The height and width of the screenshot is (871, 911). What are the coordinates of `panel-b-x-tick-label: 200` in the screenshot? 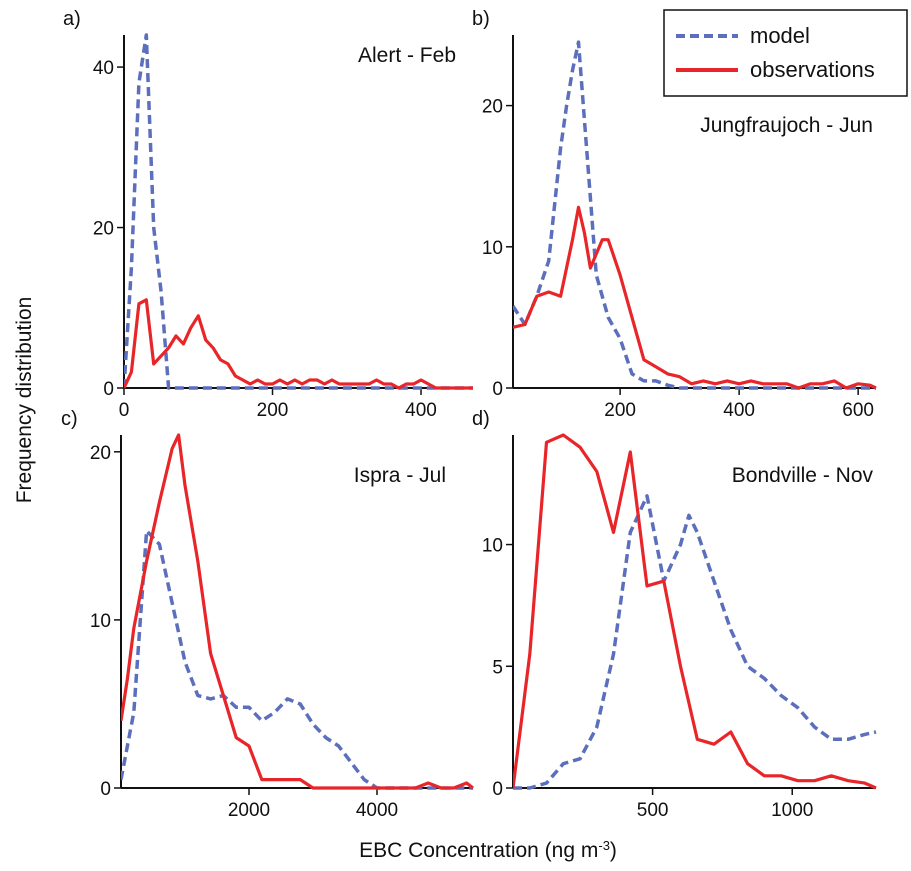 It's located at (620, 410).